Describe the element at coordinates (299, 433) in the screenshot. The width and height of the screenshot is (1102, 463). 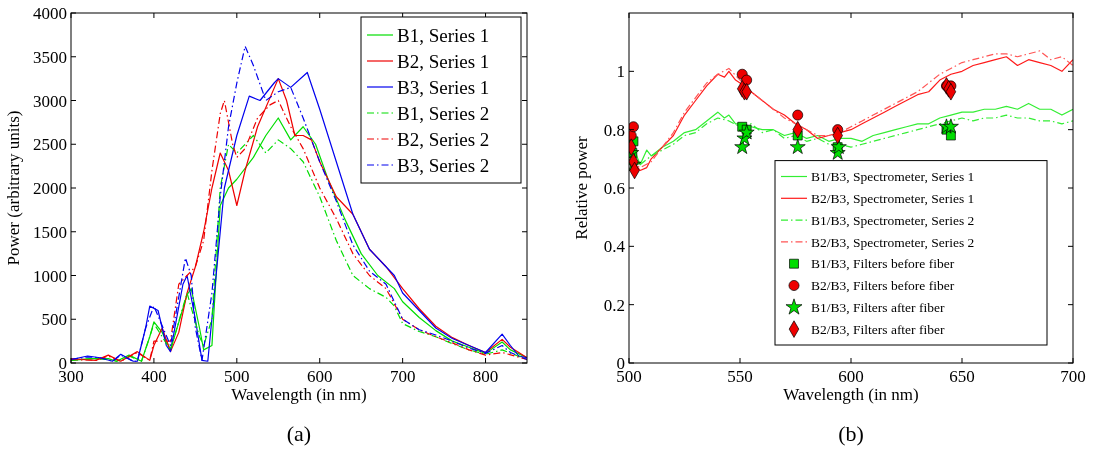
I see `text: (a)` at that location.